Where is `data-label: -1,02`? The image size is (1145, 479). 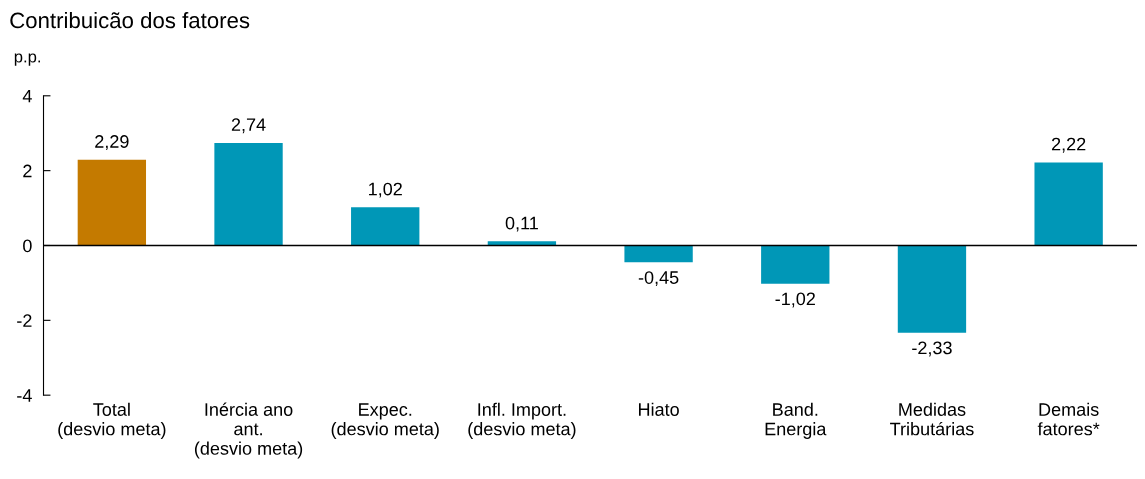 data-label: -1,02 is located at coordinates (795, 300).